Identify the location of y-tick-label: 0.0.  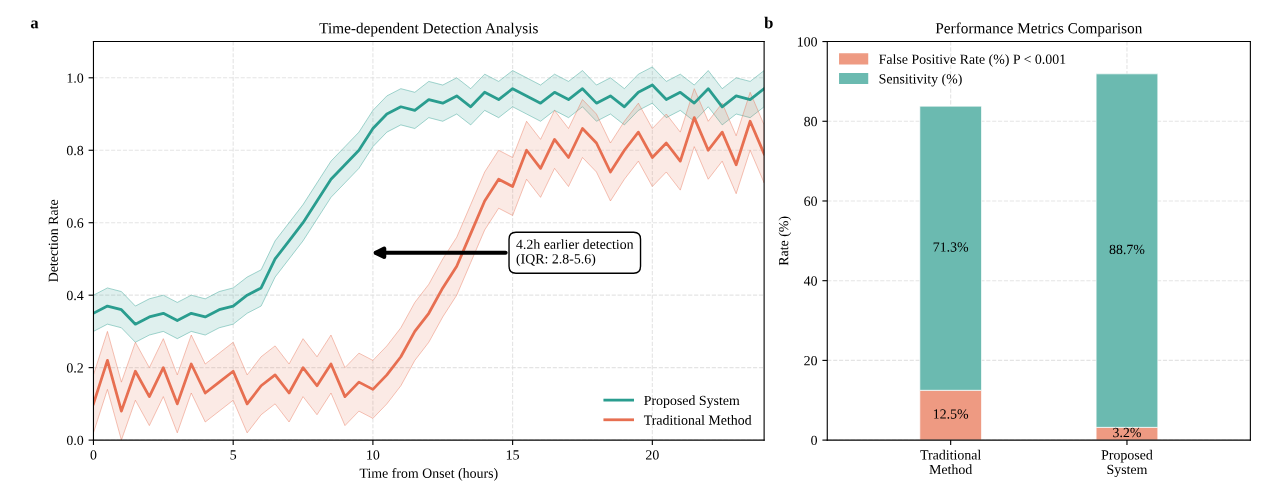
(75, 440).